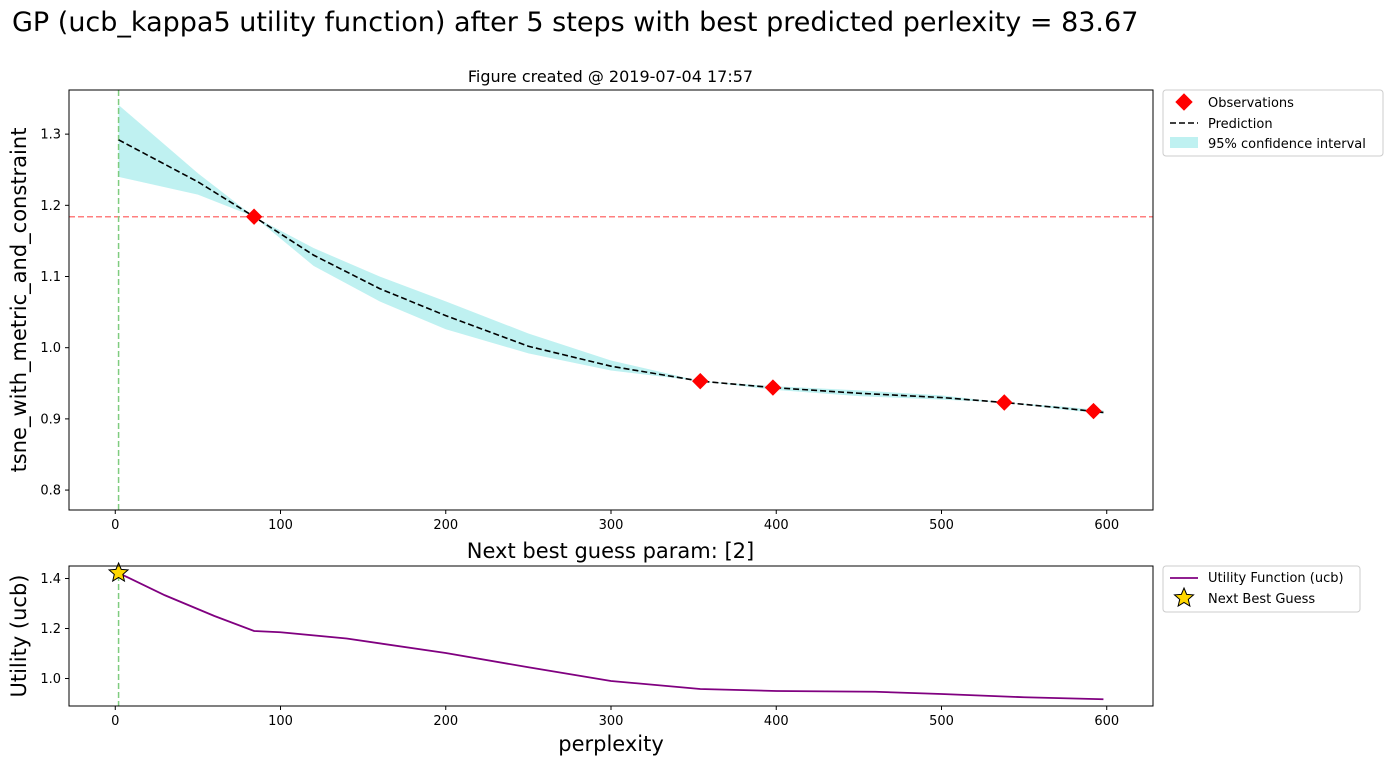 The width and height of the screenshot is (1392, 765). I want to click on legend-confidence-marker, so click(1184, 142).